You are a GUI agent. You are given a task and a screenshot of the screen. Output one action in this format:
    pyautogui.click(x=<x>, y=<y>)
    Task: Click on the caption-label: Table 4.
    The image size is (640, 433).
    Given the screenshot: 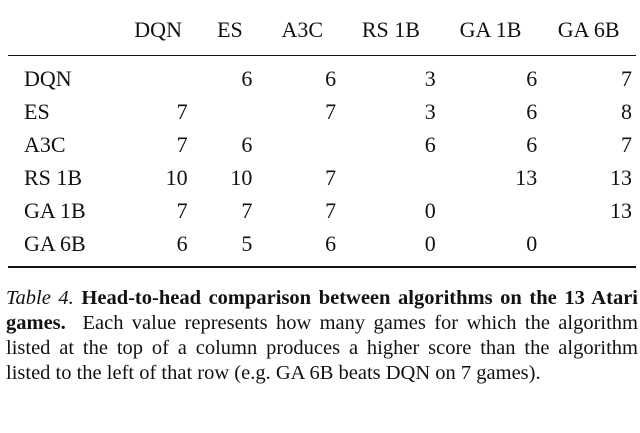 What is the action you would take?
    pyautogui.click(x=40, y=298)
    